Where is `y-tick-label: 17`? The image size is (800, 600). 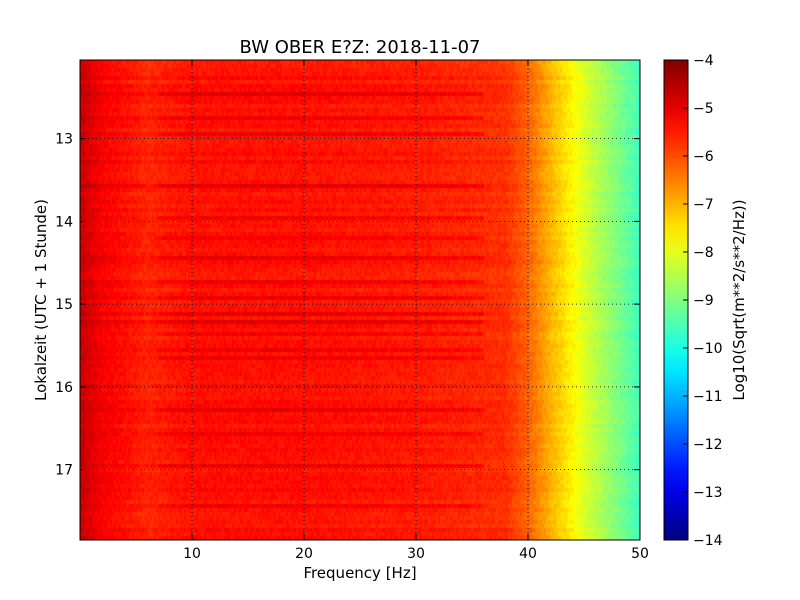
y-tick-label: 17 is located at coordinates (64, 471).